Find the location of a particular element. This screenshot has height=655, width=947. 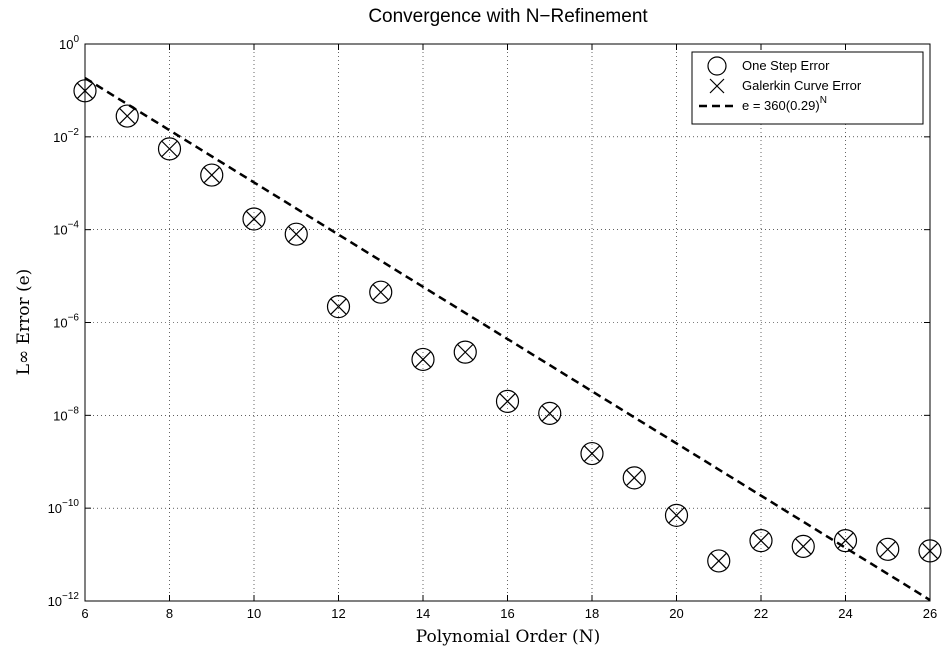

y-axis-label: L∞ Error (e) is located at coordinates (24, 322).